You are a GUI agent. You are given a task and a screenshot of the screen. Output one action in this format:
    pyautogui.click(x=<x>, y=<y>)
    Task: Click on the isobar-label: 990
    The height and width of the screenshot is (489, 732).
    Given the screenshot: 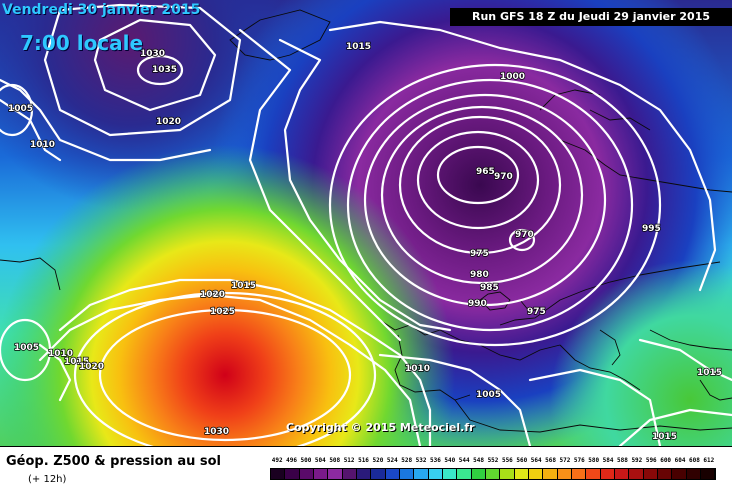 What is the action you would take?
    pyautogui.click(x=477, y=304)
    